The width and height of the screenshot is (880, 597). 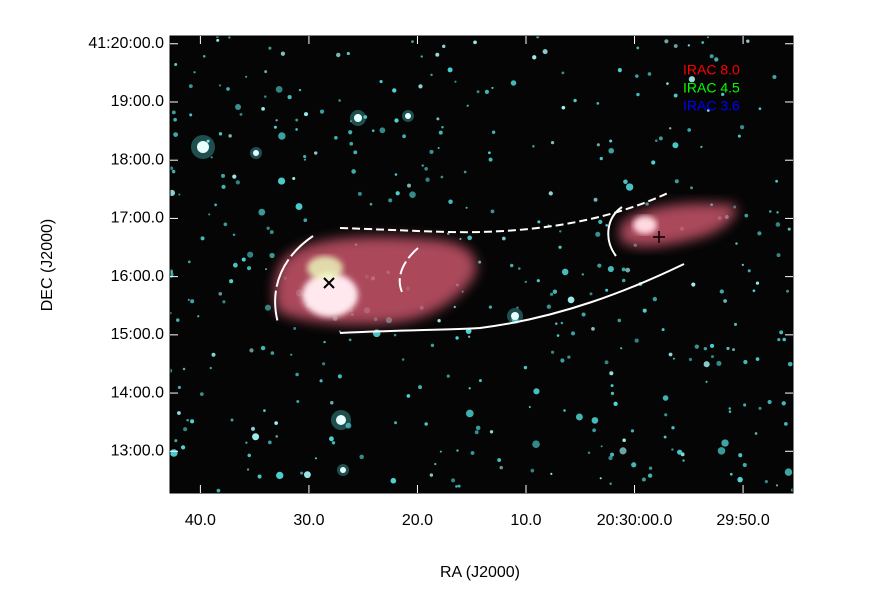 I want to click on bright-star, so click(x=515, y=316).